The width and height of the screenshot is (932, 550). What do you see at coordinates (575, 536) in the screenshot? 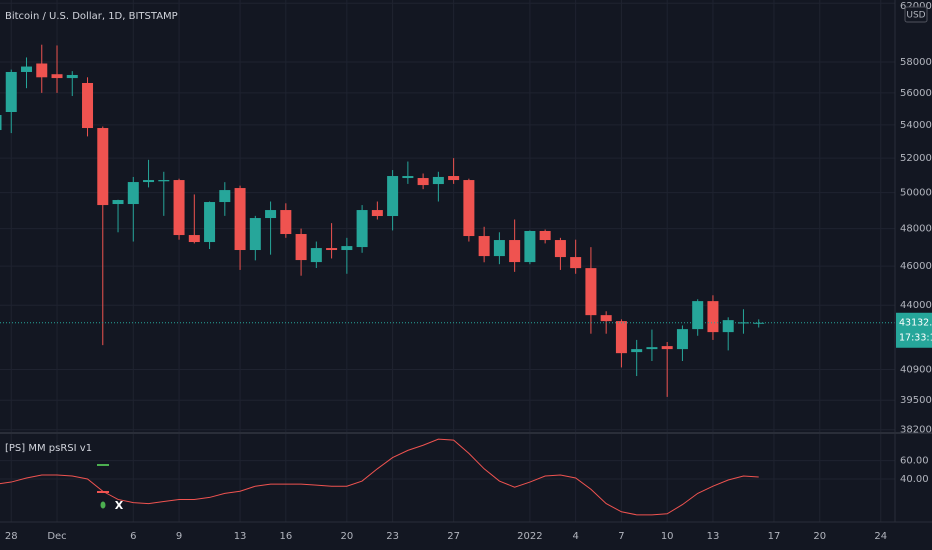
I see `x-tick-label: 4` at bounding box center [575, 536].